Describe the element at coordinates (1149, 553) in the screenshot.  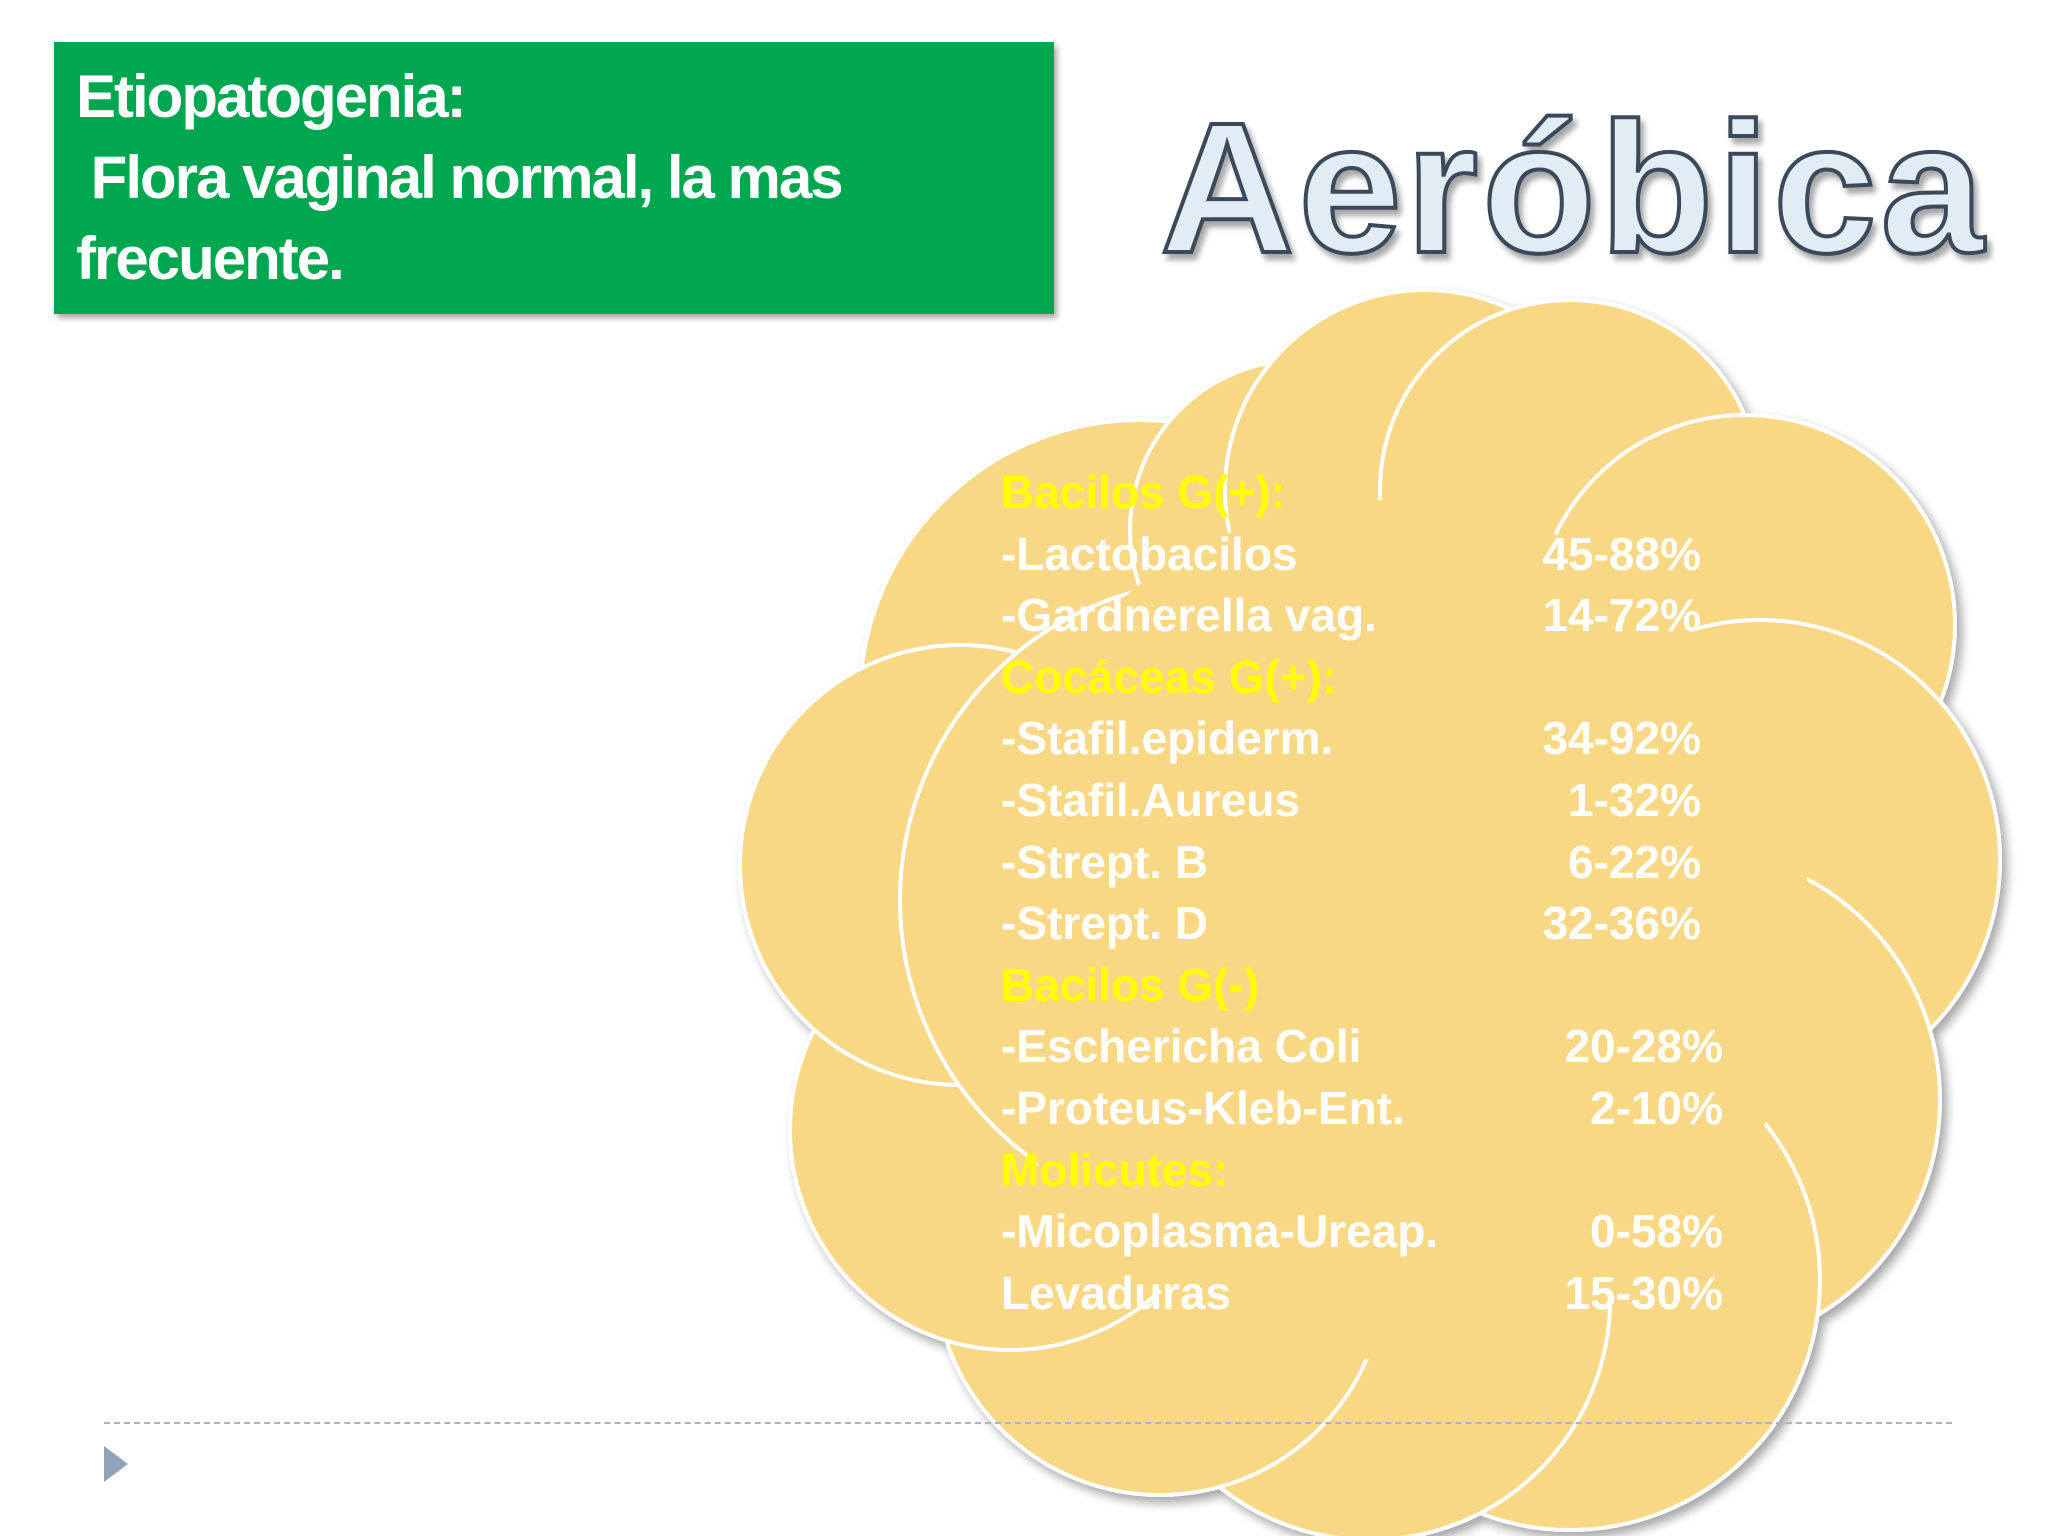
I see `item-label: -Lactobacilos` at that location.